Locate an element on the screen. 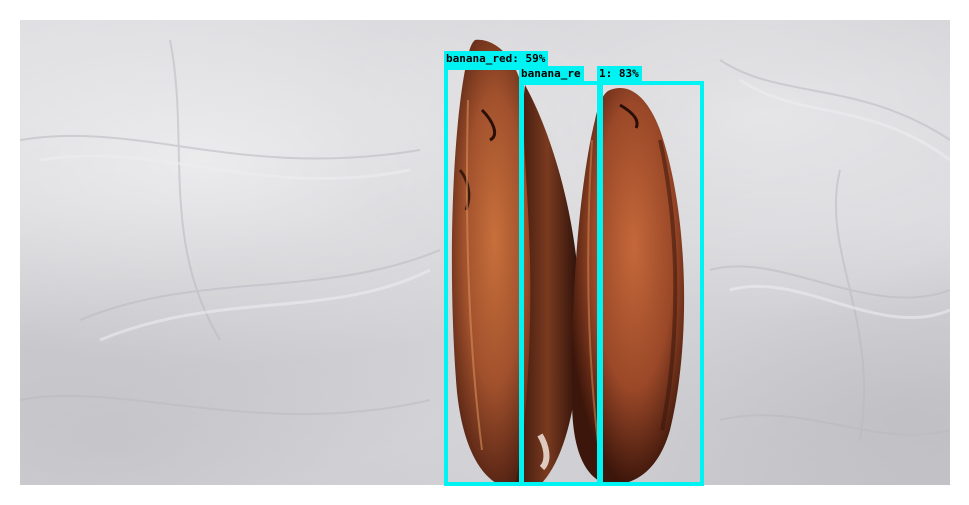 This screenshot has width=969, height=505. banana-middle is located at coordinates (547, 285).